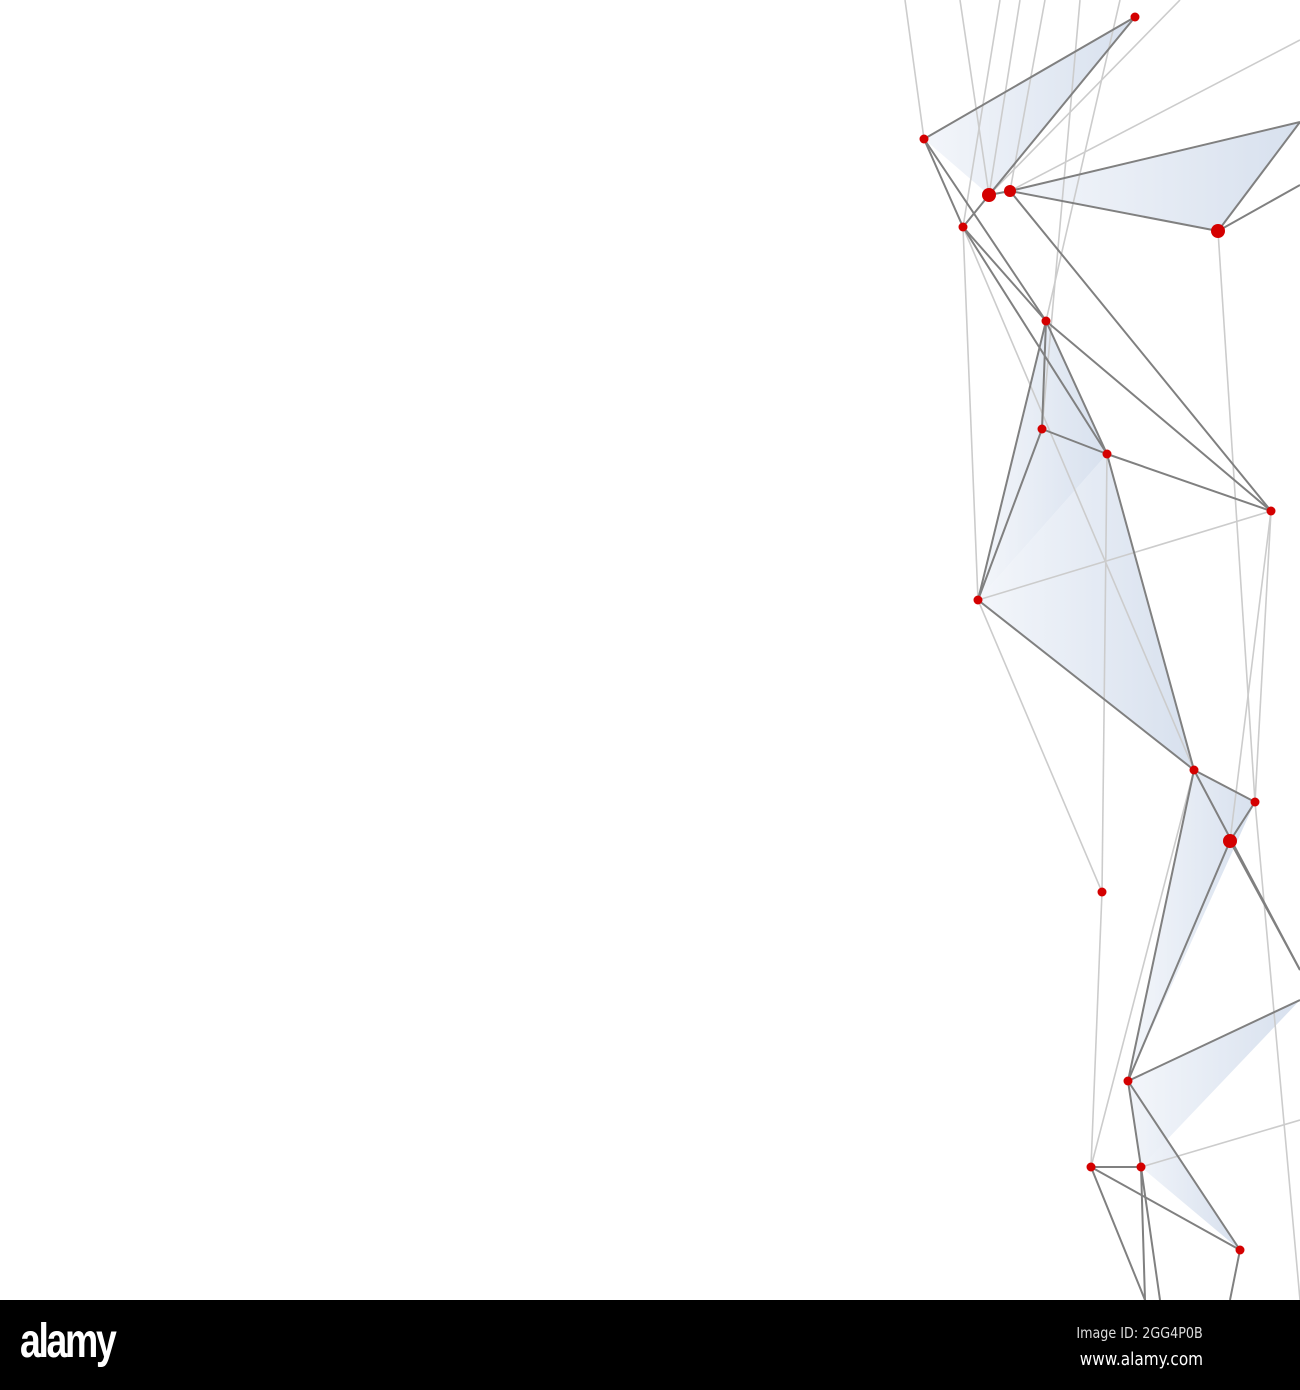 The height and width of the screenshot is (1390, 1300). What do you see at coordinates (1139, 1333) in the screenshot?
I see `image-id: Image ID: 2GG4P0B` at bounding box center [1139, 1333].